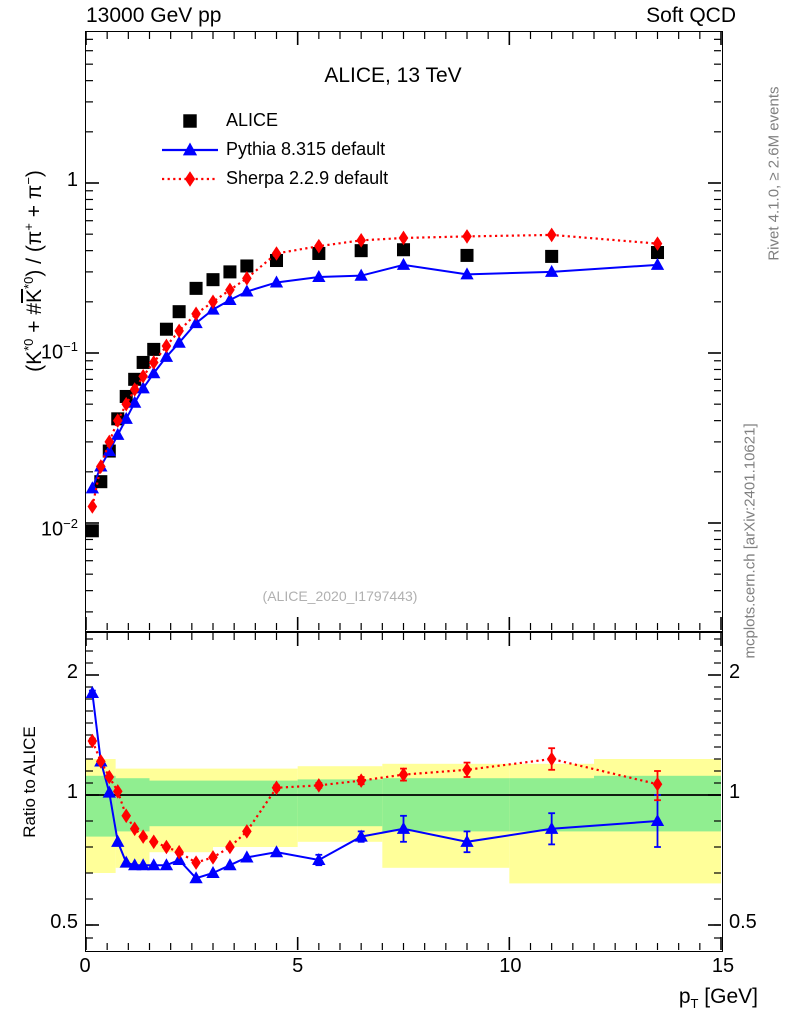 This screenshot has width=786, height=1024. Describe the element at coordinates (684, 996) in the screenshot. I see `xlabel-pt: p` at that location.